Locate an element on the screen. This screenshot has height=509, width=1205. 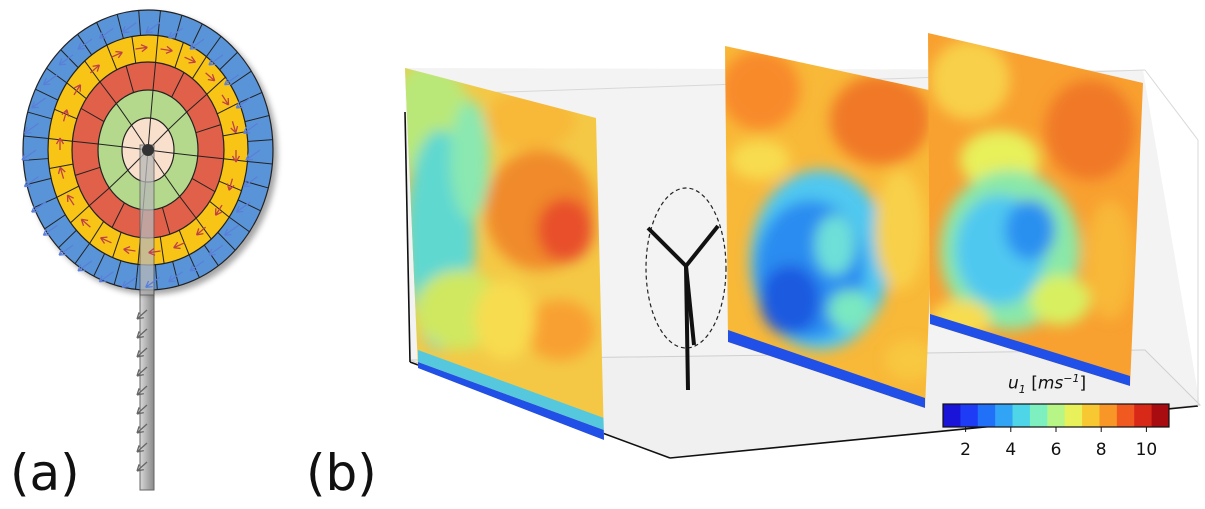
colorbar-tick-label: 4 is located at coordinates (1011, 450).